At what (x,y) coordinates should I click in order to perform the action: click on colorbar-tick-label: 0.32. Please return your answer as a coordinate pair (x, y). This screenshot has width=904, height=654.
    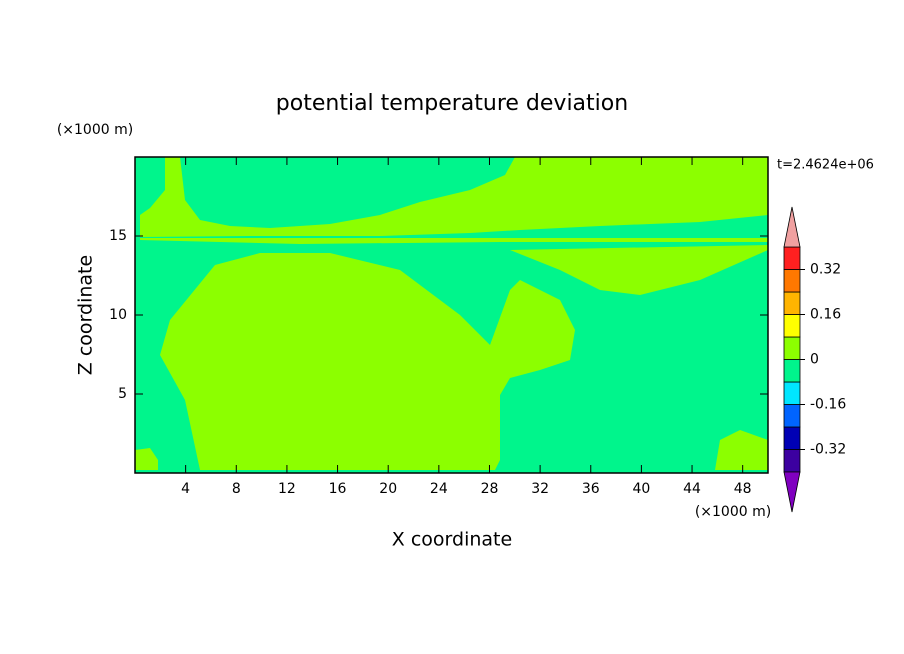
    Looking at the image, I should click on (825, 270).